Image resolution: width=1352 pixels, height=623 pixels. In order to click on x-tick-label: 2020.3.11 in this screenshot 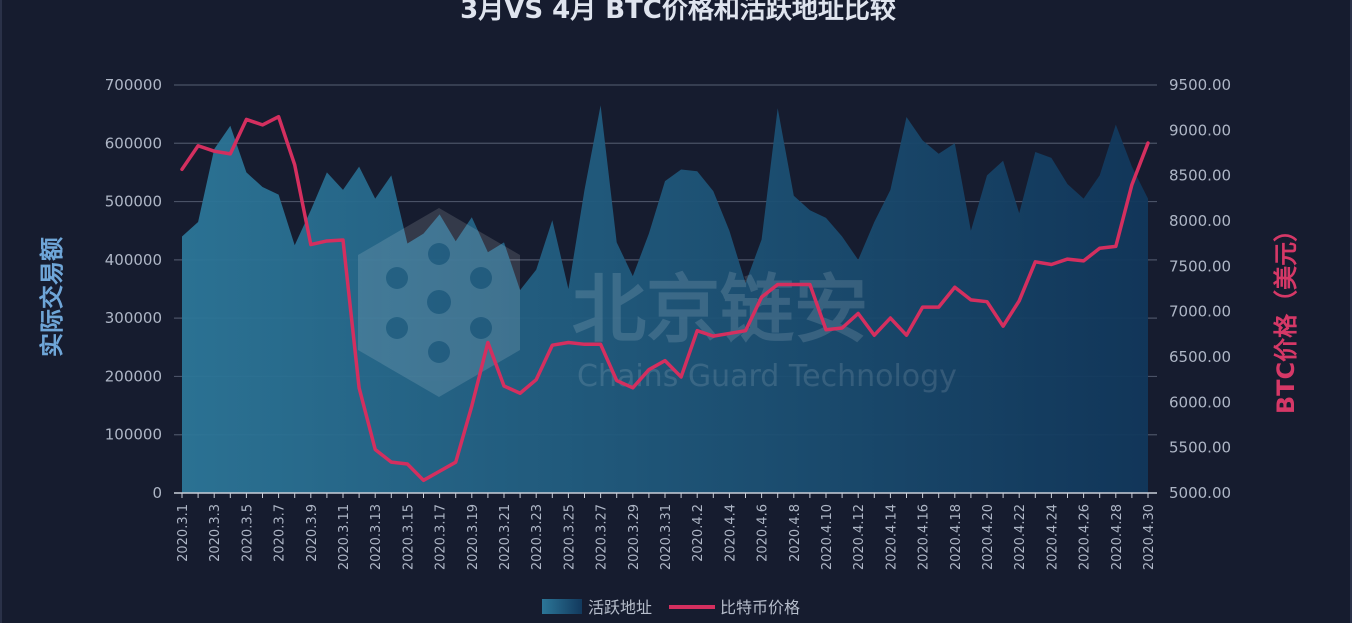, I will do `click(344, 537)`.